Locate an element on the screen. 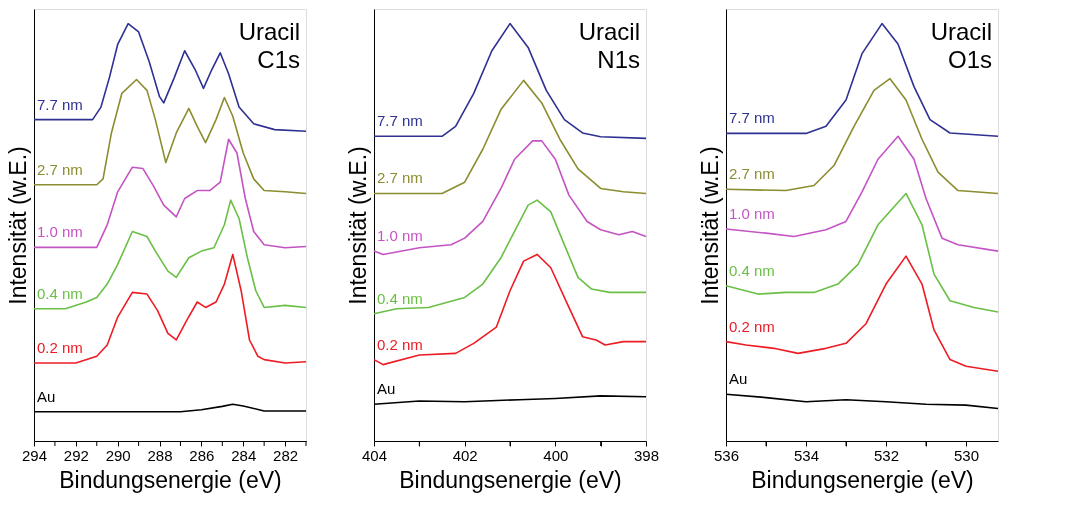  annotation: Uracil N1s is located at coordinates (609, 45).